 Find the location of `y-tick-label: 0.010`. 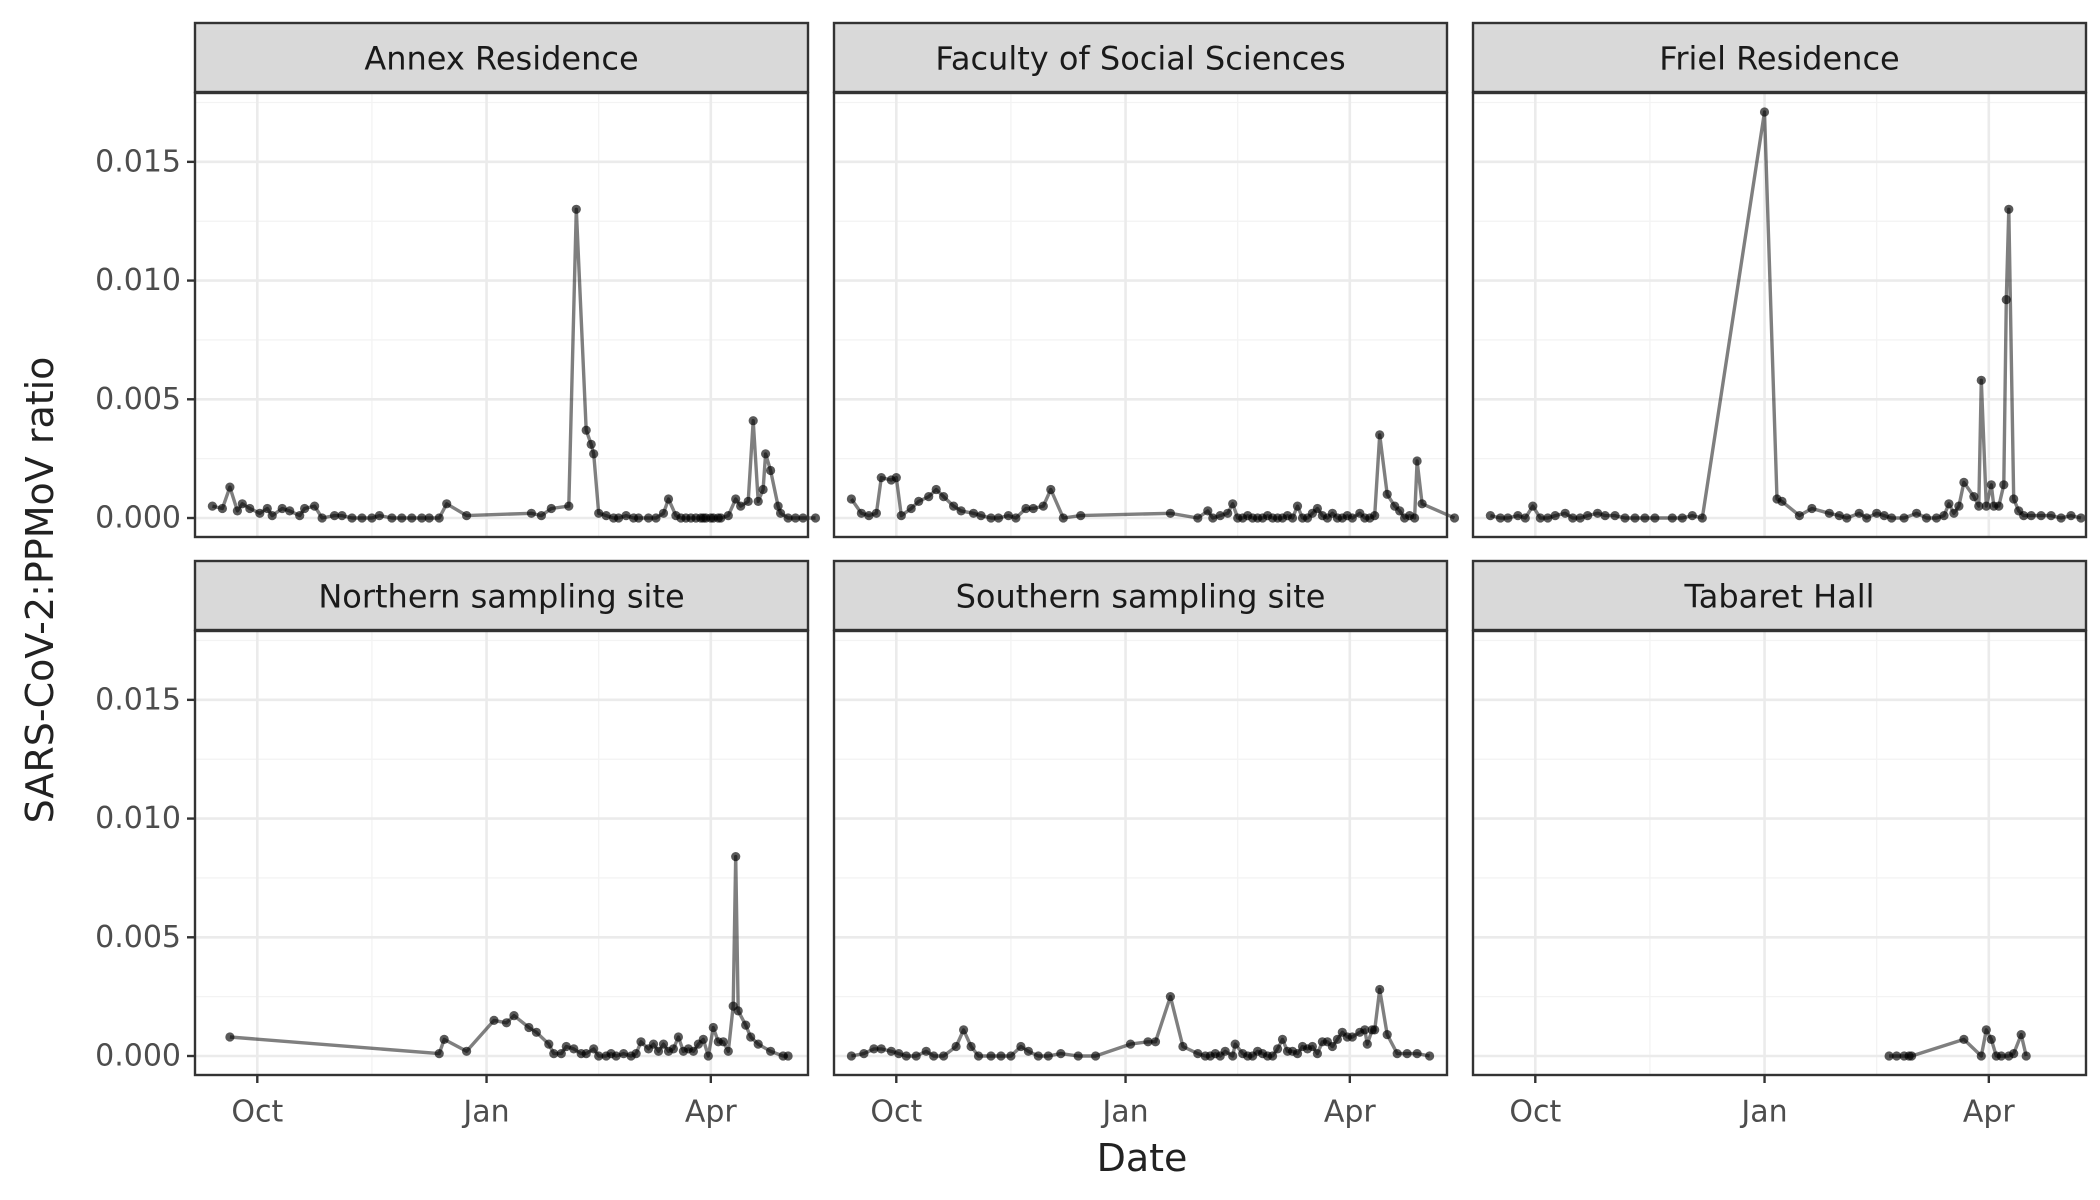

y-tick-label: 0.010 is located at coordinates (138, 818).